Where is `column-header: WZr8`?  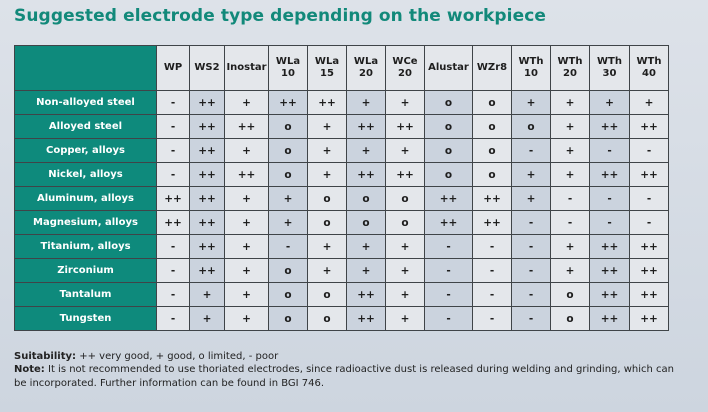 column-header: WZr8 is located at coordinates (492, 68).